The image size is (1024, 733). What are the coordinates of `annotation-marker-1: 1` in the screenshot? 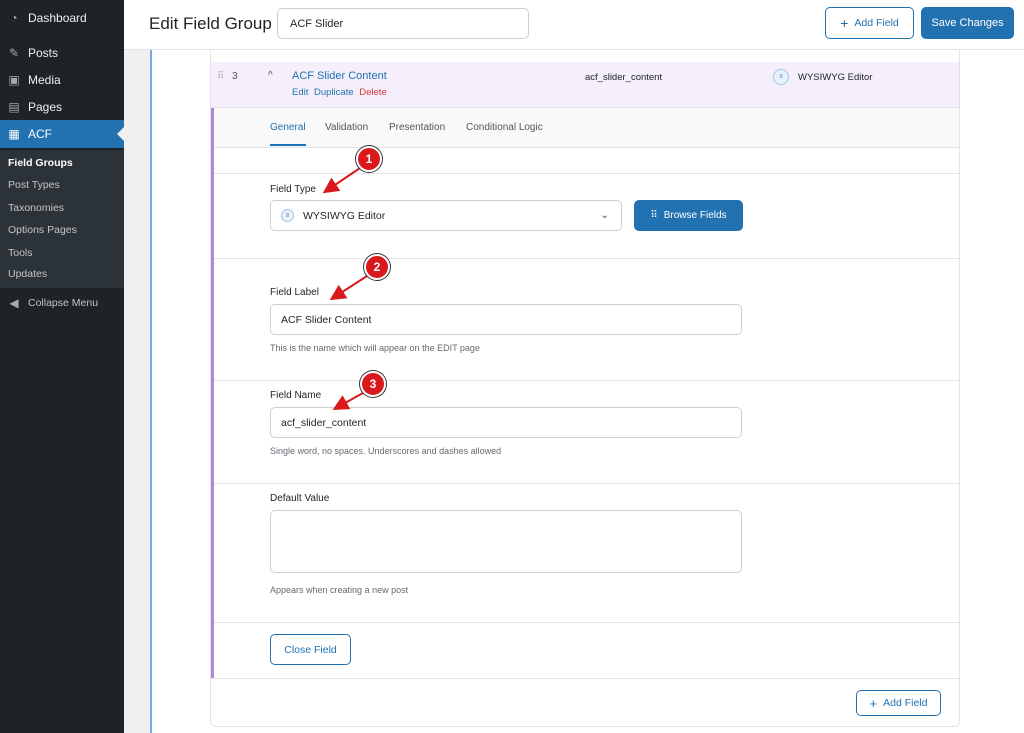 It's located at (369, 159).